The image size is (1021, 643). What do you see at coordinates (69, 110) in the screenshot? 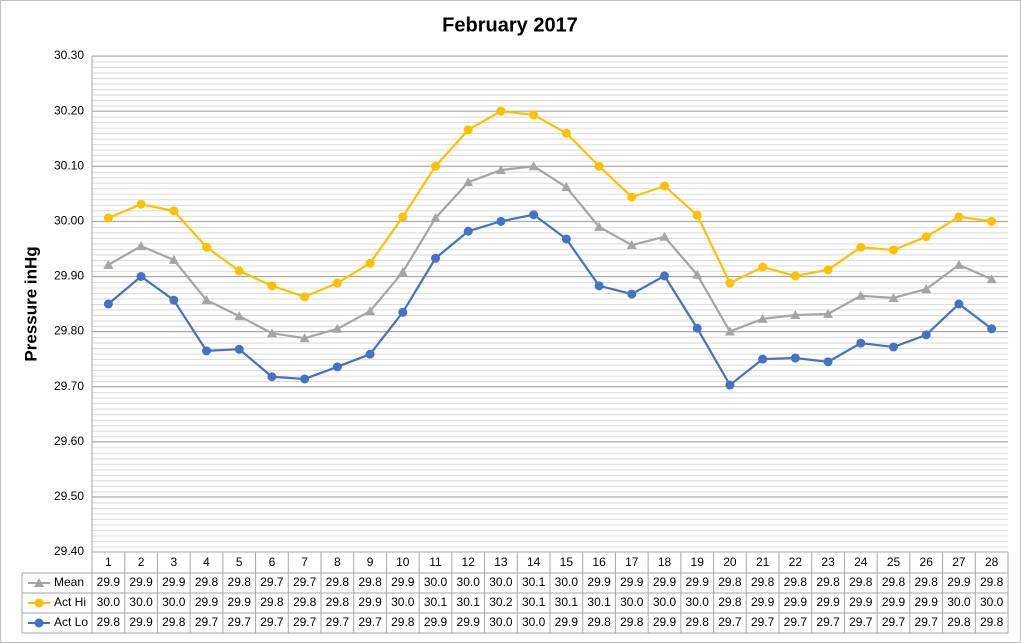
I see `y-tick-label: 30.20` at bounding box center [69, 110].